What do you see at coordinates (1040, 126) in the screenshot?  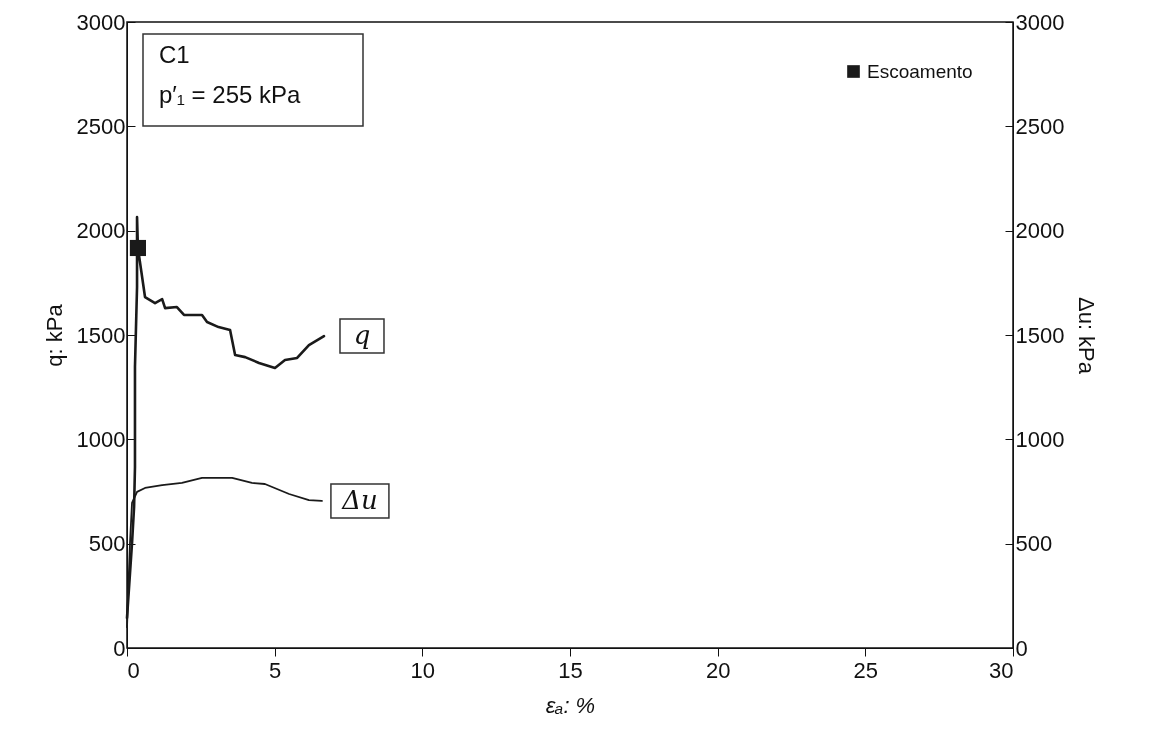 I see `y2-tick-label: 2500` at bounding box center [1040, 126].